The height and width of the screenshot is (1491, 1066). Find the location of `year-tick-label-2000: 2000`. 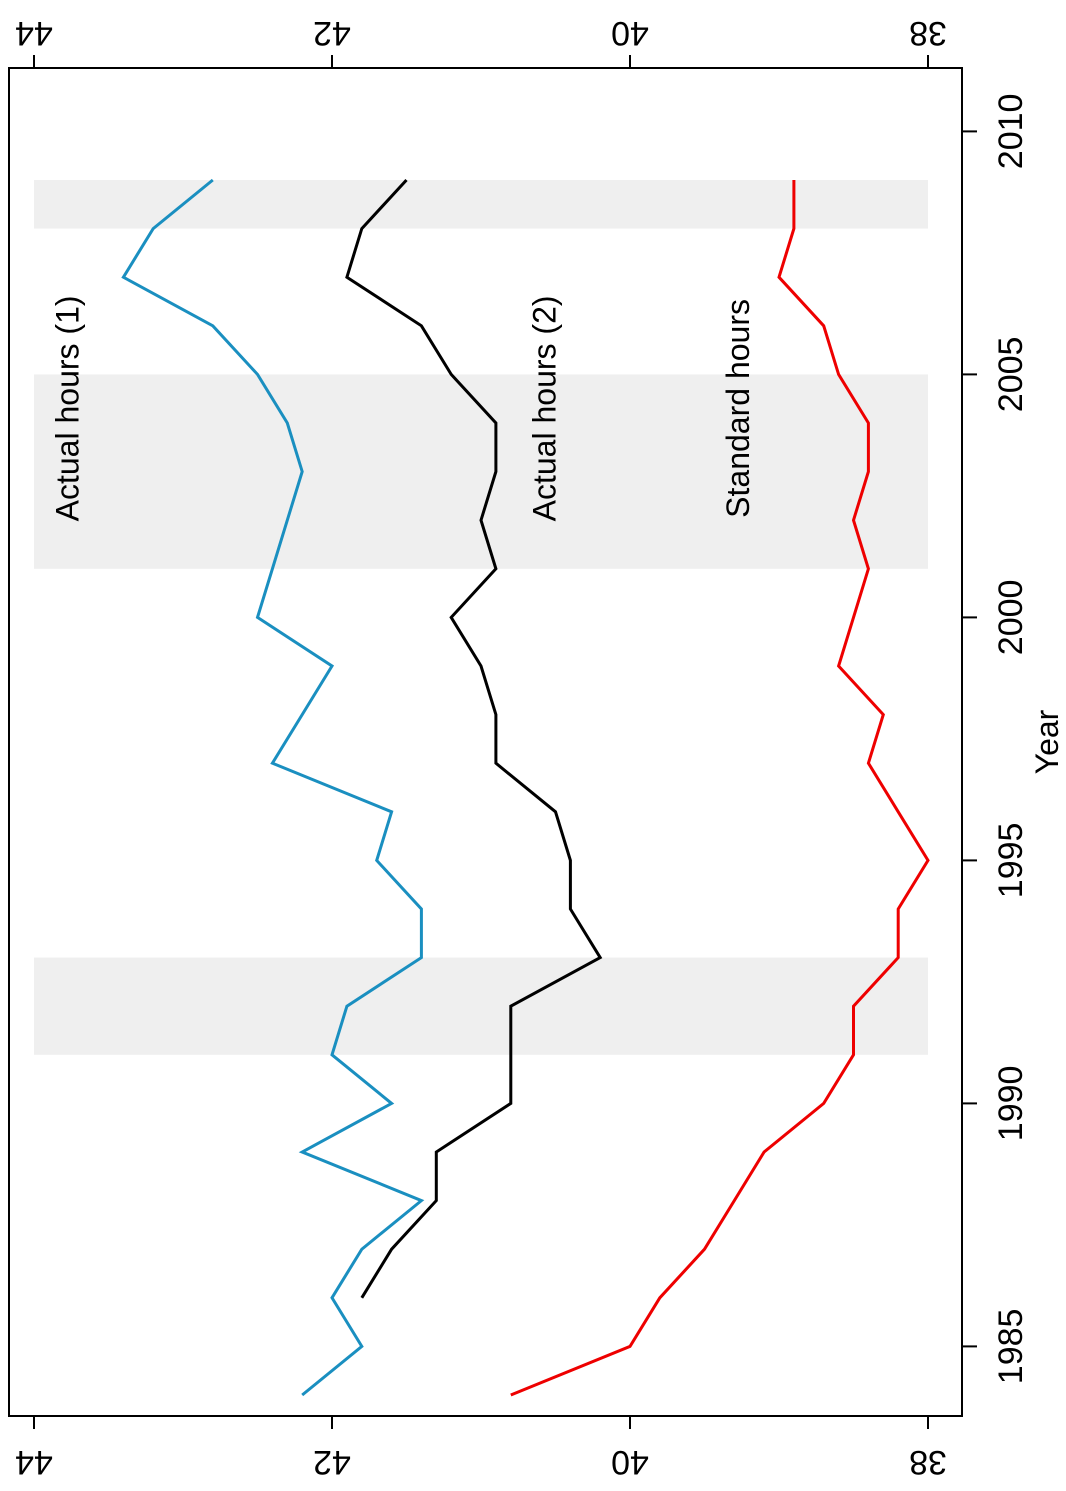

year-tick-label-2000: 2000 is located at coordinates (1011, 618).